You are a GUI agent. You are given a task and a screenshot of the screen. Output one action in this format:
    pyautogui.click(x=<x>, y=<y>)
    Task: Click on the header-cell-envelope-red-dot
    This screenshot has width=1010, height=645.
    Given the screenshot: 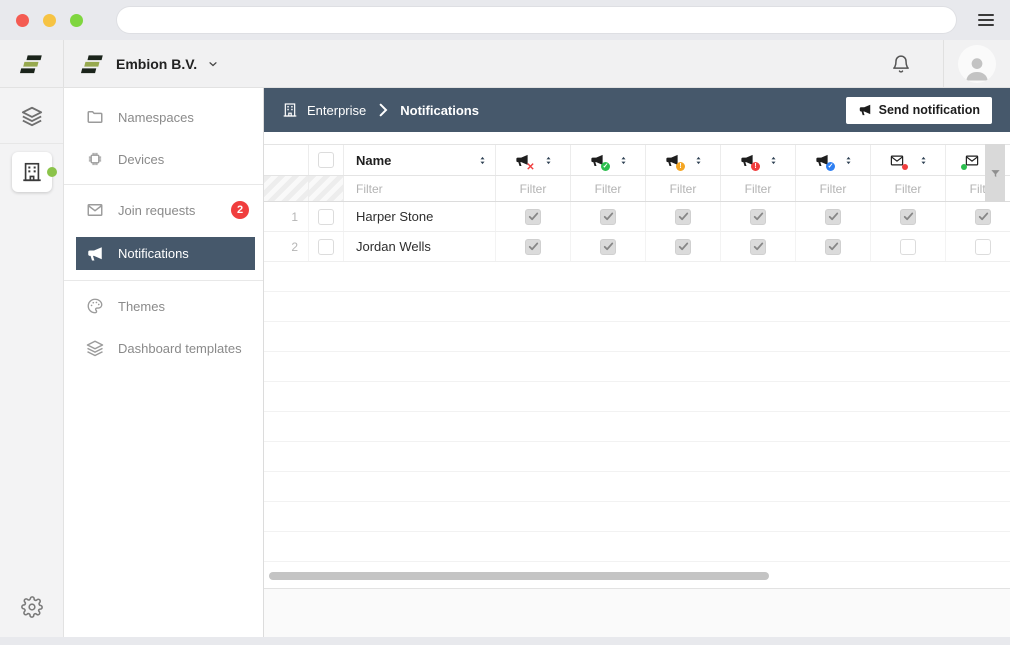 What is the action you would take?
    pyautogui.click(x=908, y=160)
    